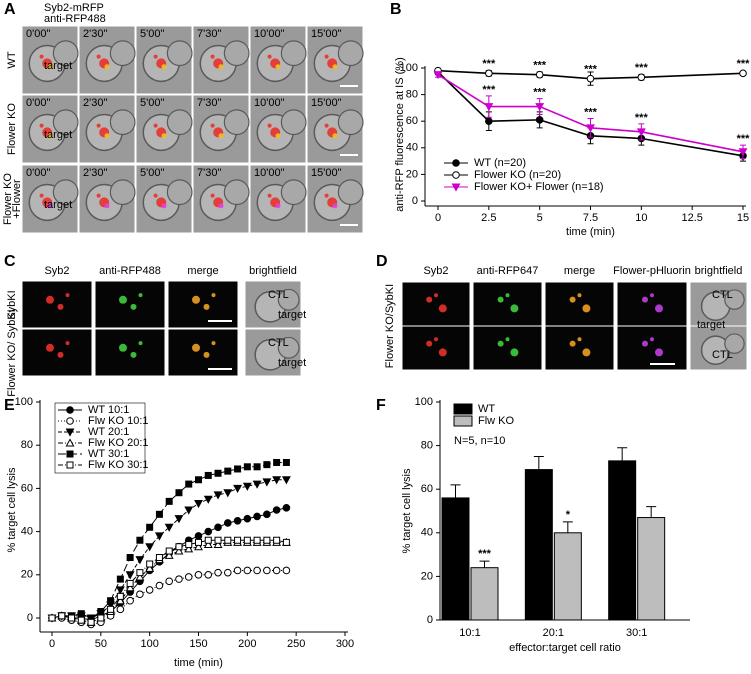 The height and width of the screenshot is (674, 751). I want to click on x-tick-label: 2.5, so click(488, 218).